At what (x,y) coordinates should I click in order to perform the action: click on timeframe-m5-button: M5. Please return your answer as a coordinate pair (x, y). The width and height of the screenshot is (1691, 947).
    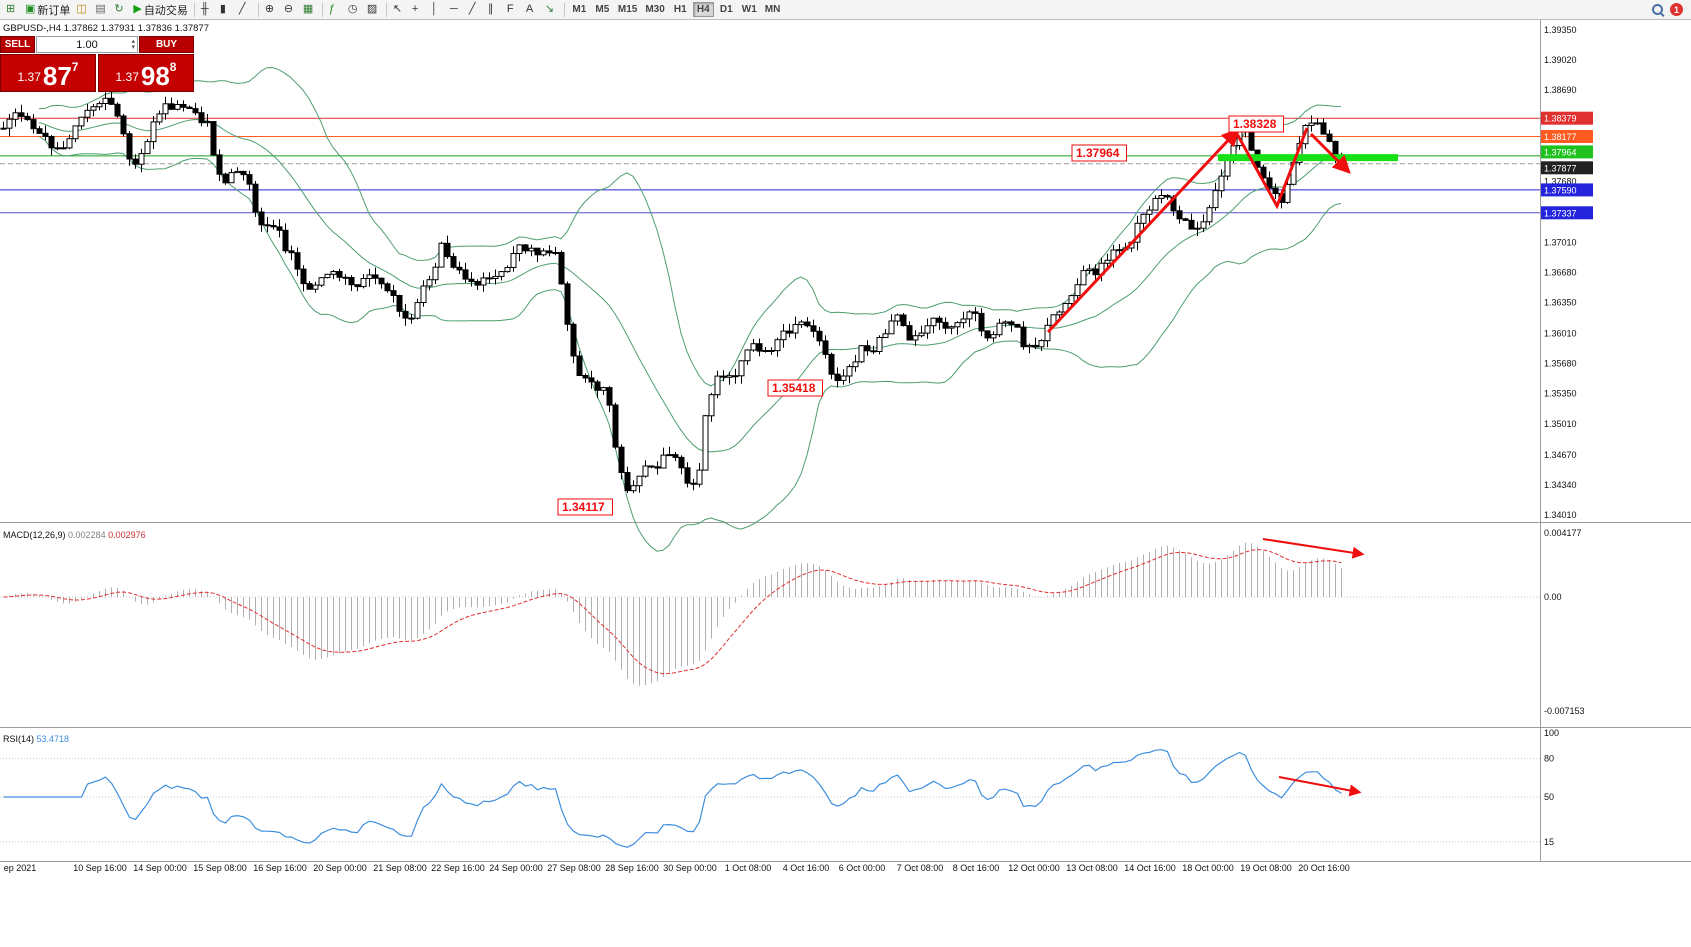
    Looking at the image, I should click on (602, 9).